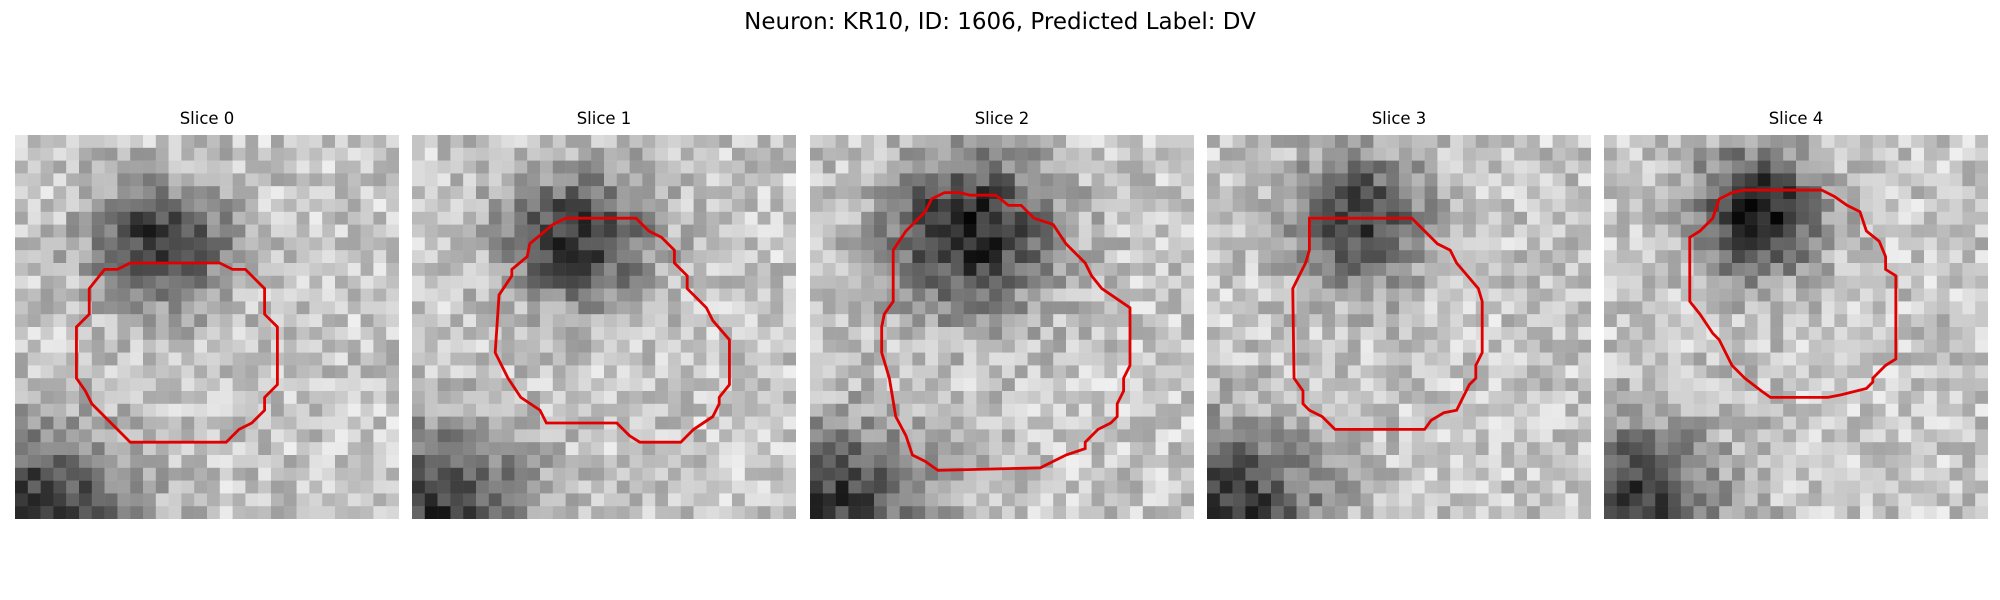 This screenshot has height=600, width=2000. I want to click on slice-title: Slice 3, so click(1399, 118).